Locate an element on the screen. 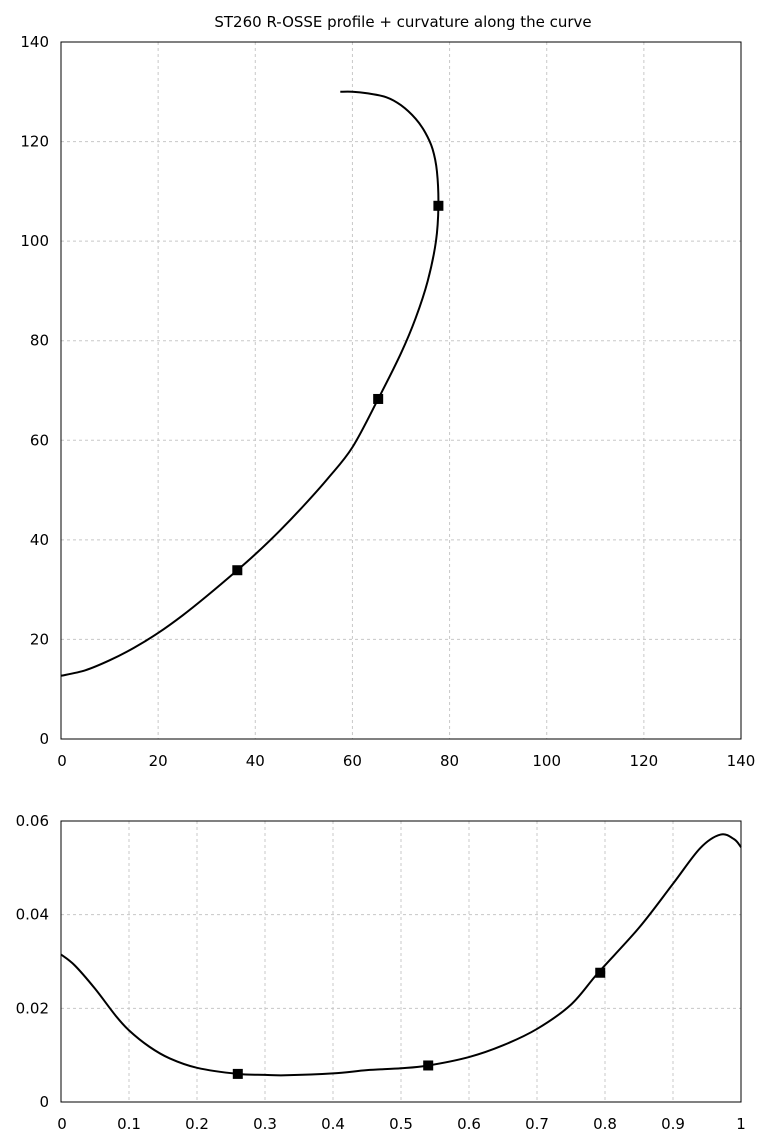 The image size is (771, 1148). y-tick-label: 140 is located at coordinates (34, 42).